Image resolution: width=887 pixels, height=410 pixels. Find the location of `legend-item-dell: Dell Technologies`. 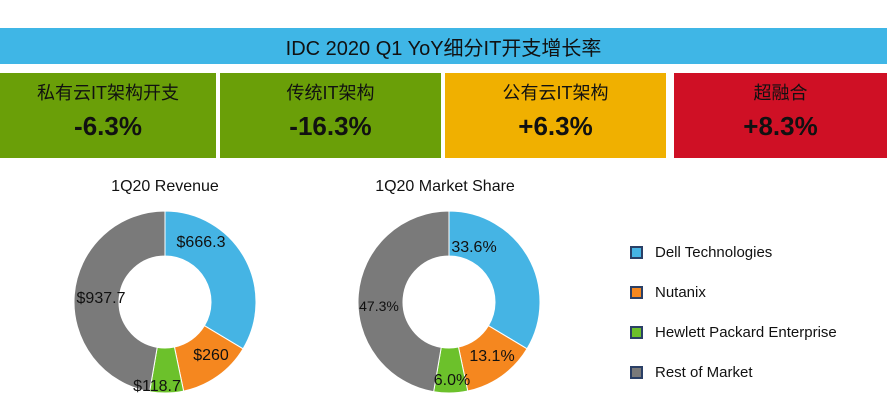

legend-item-dell: Dell Technologies is located at coordinates (733, 252).